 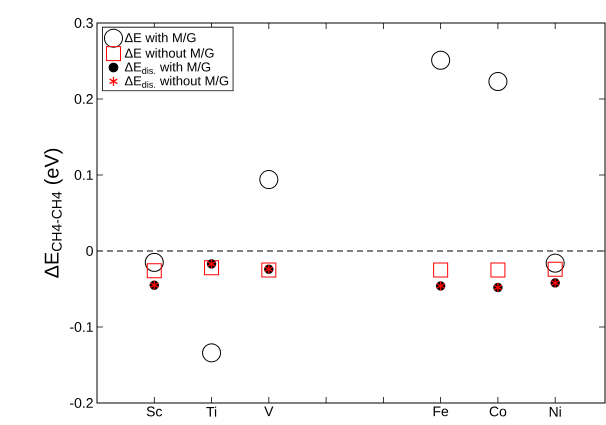 What do you see at coordinates (53, 213) in the screenshot?
I see `y-axis-title: ΔE$_{CH4-CH4}$ (eV)` at bounding box center [53, 213].